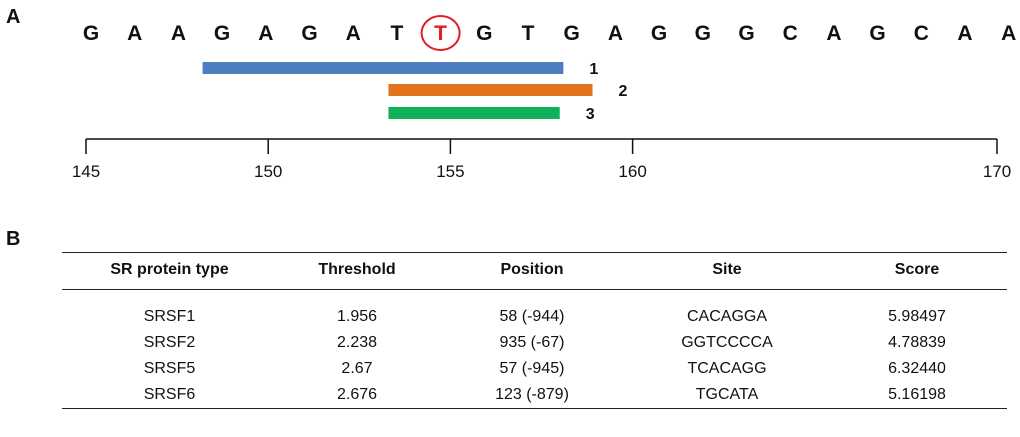 The width and height of the screenshot is (1020, 437). Describe the element at coordinates (917, 316) in the screenshot. I see `cell-score: 5.98497` at that location.